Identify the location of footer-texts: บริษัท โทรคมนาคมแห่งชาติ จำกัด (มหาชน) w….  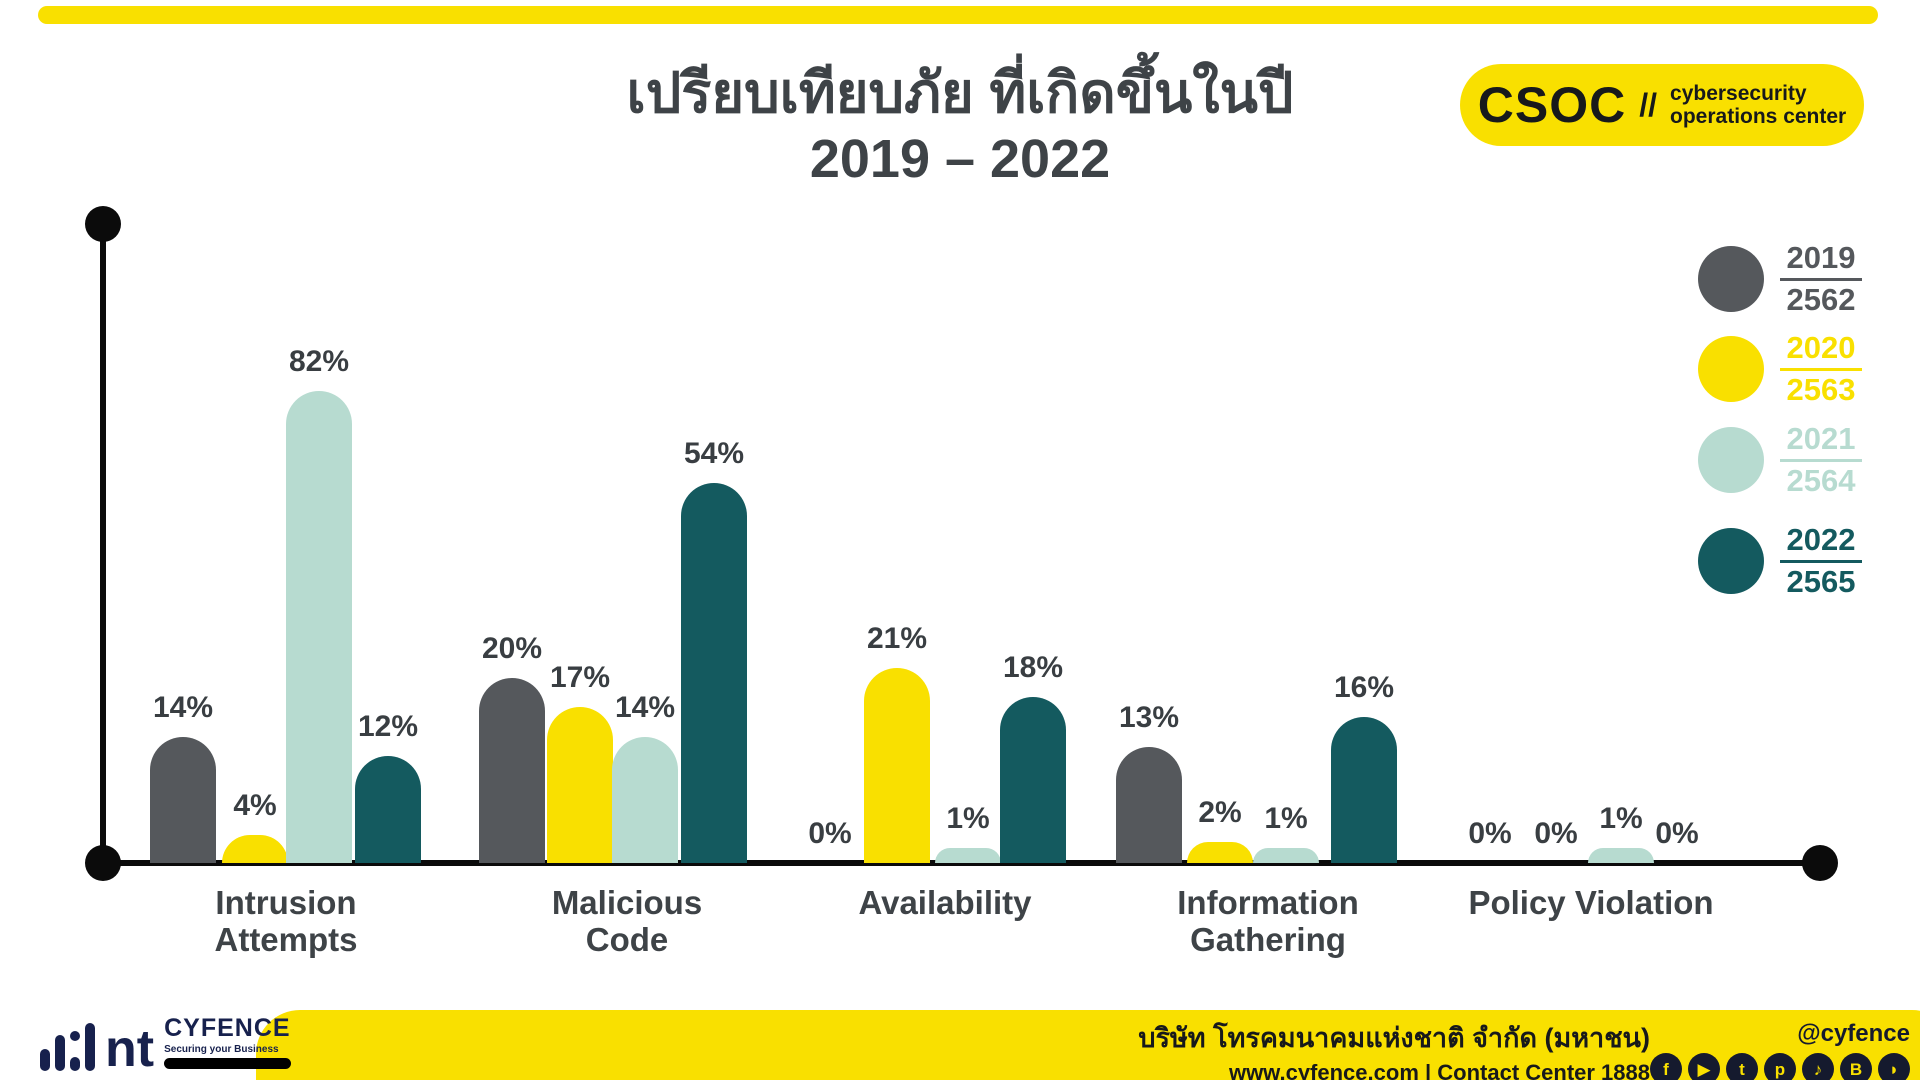
(1394, 1051).